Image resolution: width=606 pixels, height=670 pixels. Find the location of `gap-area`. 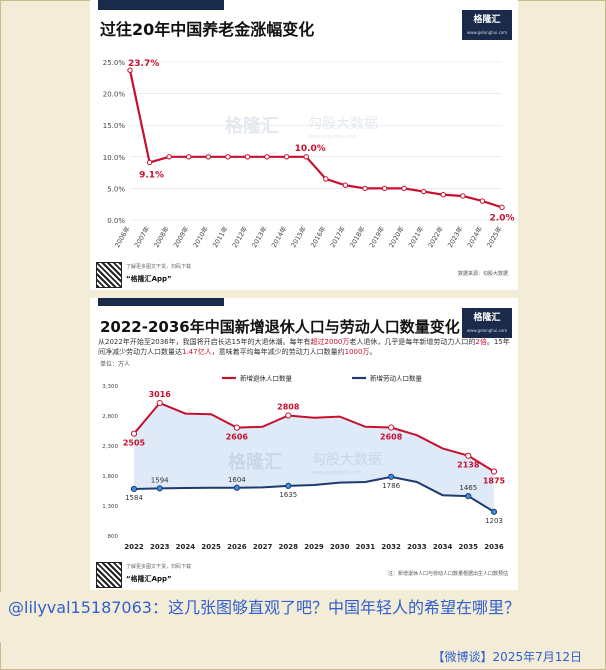

gap-area is located at coordinates (314, 457).